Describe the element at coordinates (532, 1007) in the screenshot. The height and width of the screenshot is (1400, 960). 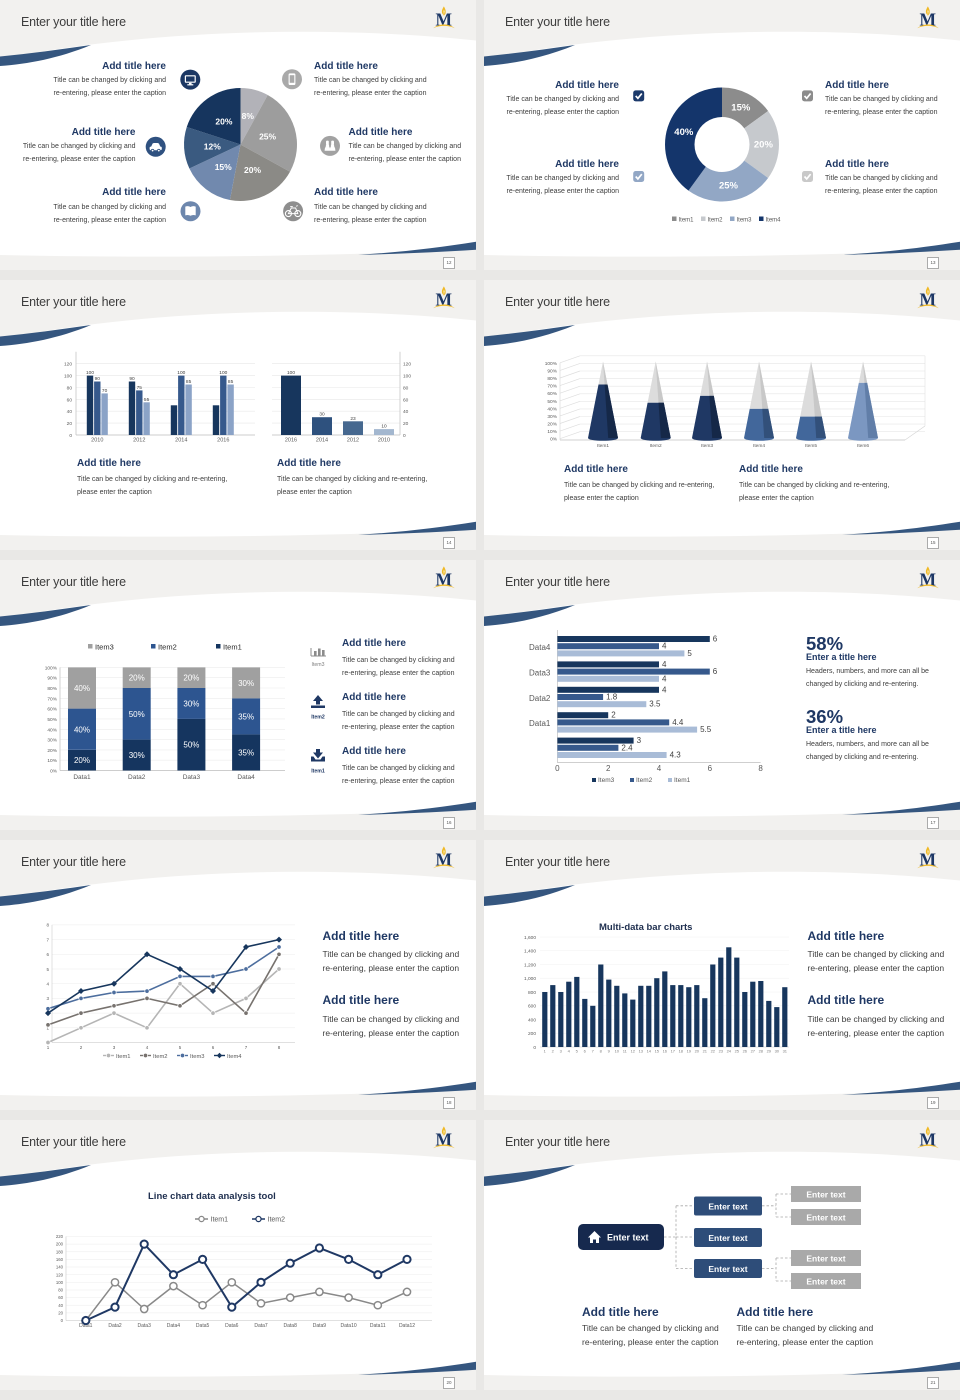
I see `svg-text: 600` at that location.